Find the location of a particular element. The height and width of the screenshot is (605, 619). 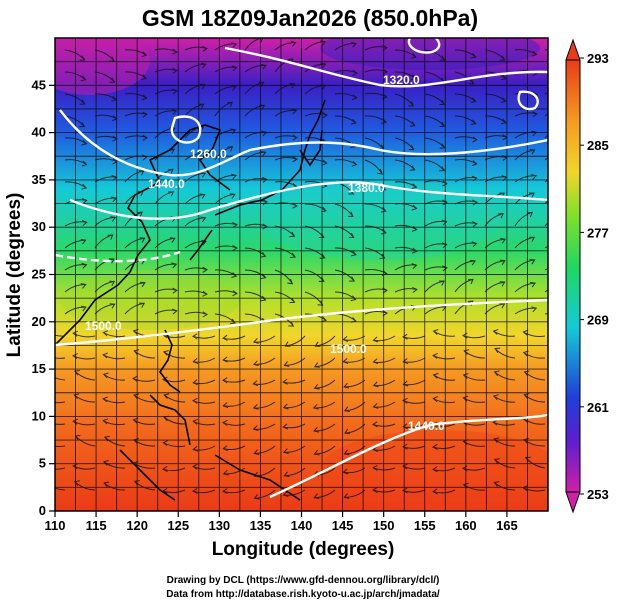

warm-band-west is located at coordinates (150, 300).